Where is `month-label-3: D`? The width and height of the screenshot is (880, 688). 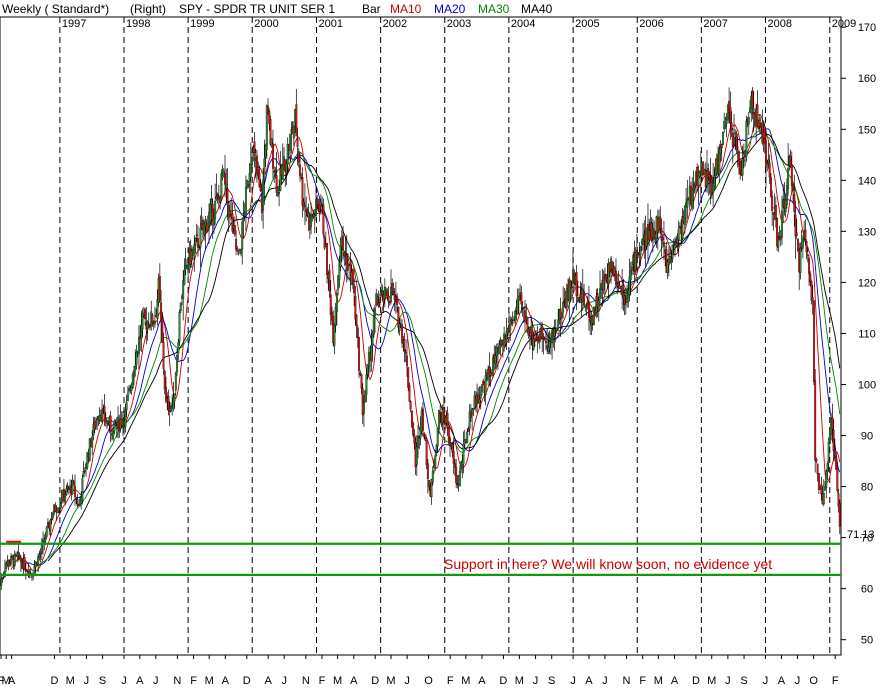
month-label-3: D is located at coordinates (54, 681).